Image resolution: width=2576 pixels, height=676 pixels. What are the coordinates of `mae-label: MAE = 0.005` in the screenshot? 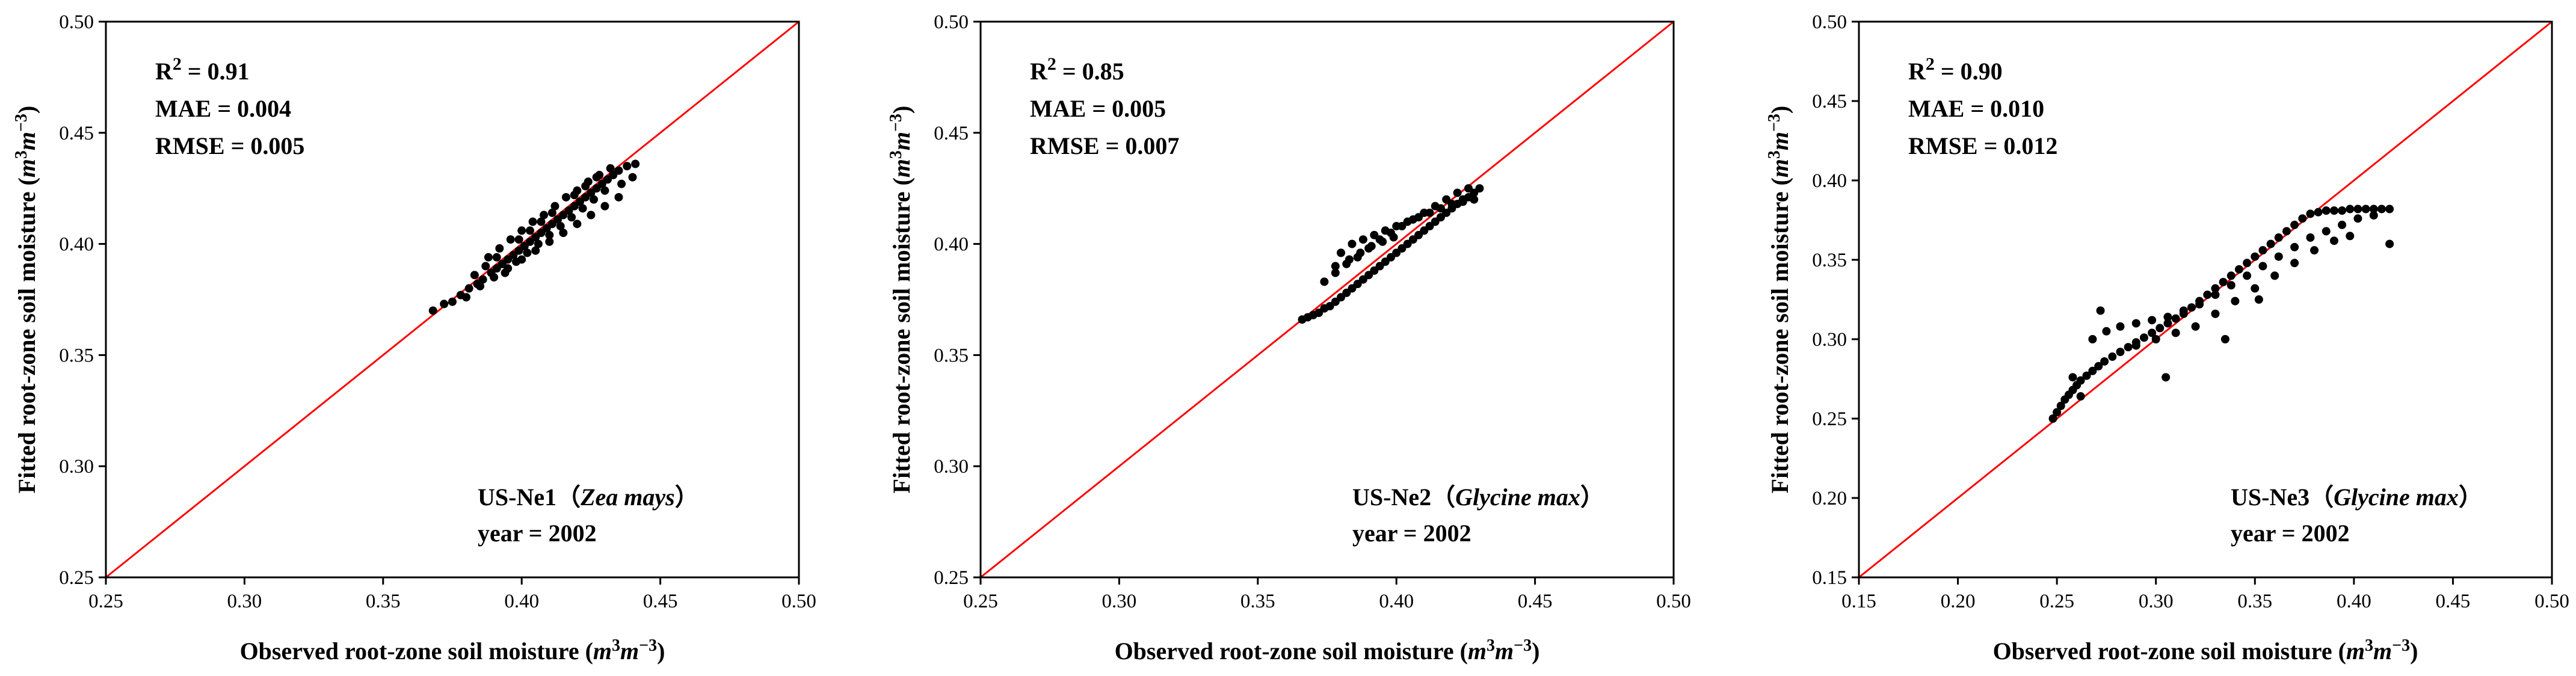 It's located at (1098, 108).